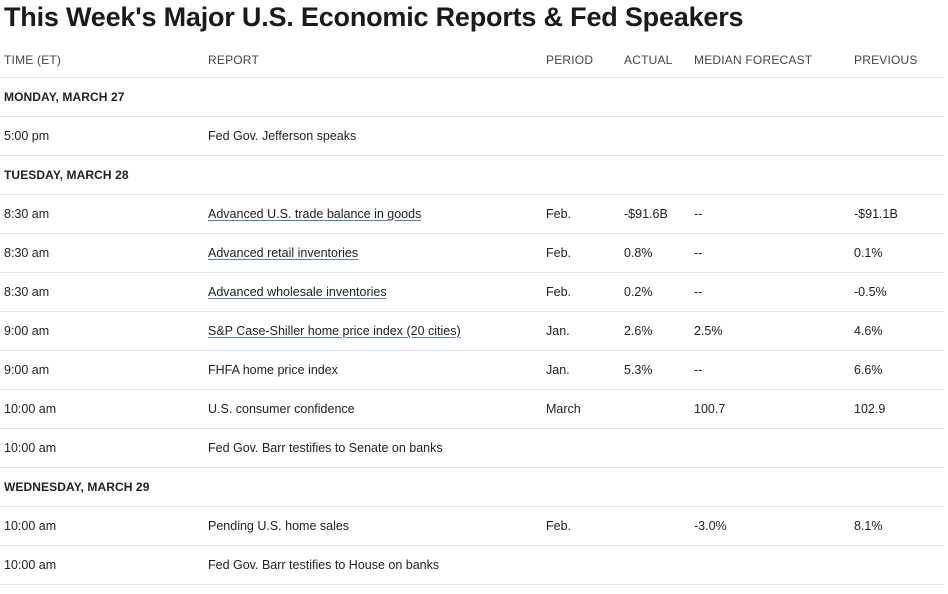 The image size is (948, 594). Describe the element at coordinates (373, 60) in the screenshot. I see `column-header-report: REPORT` at that location.